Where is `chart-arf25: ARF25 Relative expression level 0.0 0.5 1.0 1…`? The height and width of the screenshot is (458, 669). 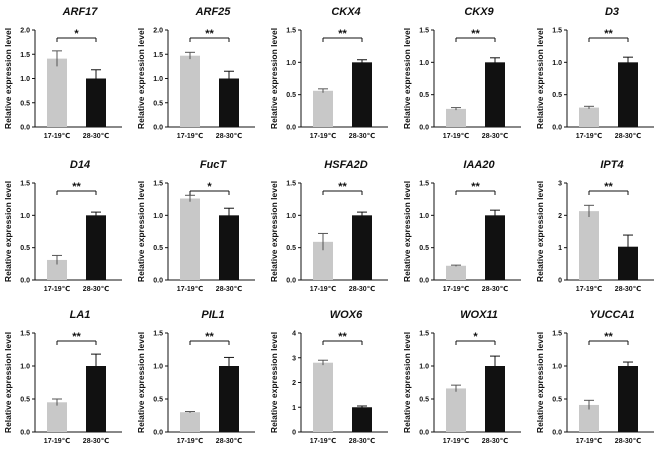
chart-arf25: ARF25 Relative expression level 0.0 0.5 1.0 1… is located at coordinates (195, 73).